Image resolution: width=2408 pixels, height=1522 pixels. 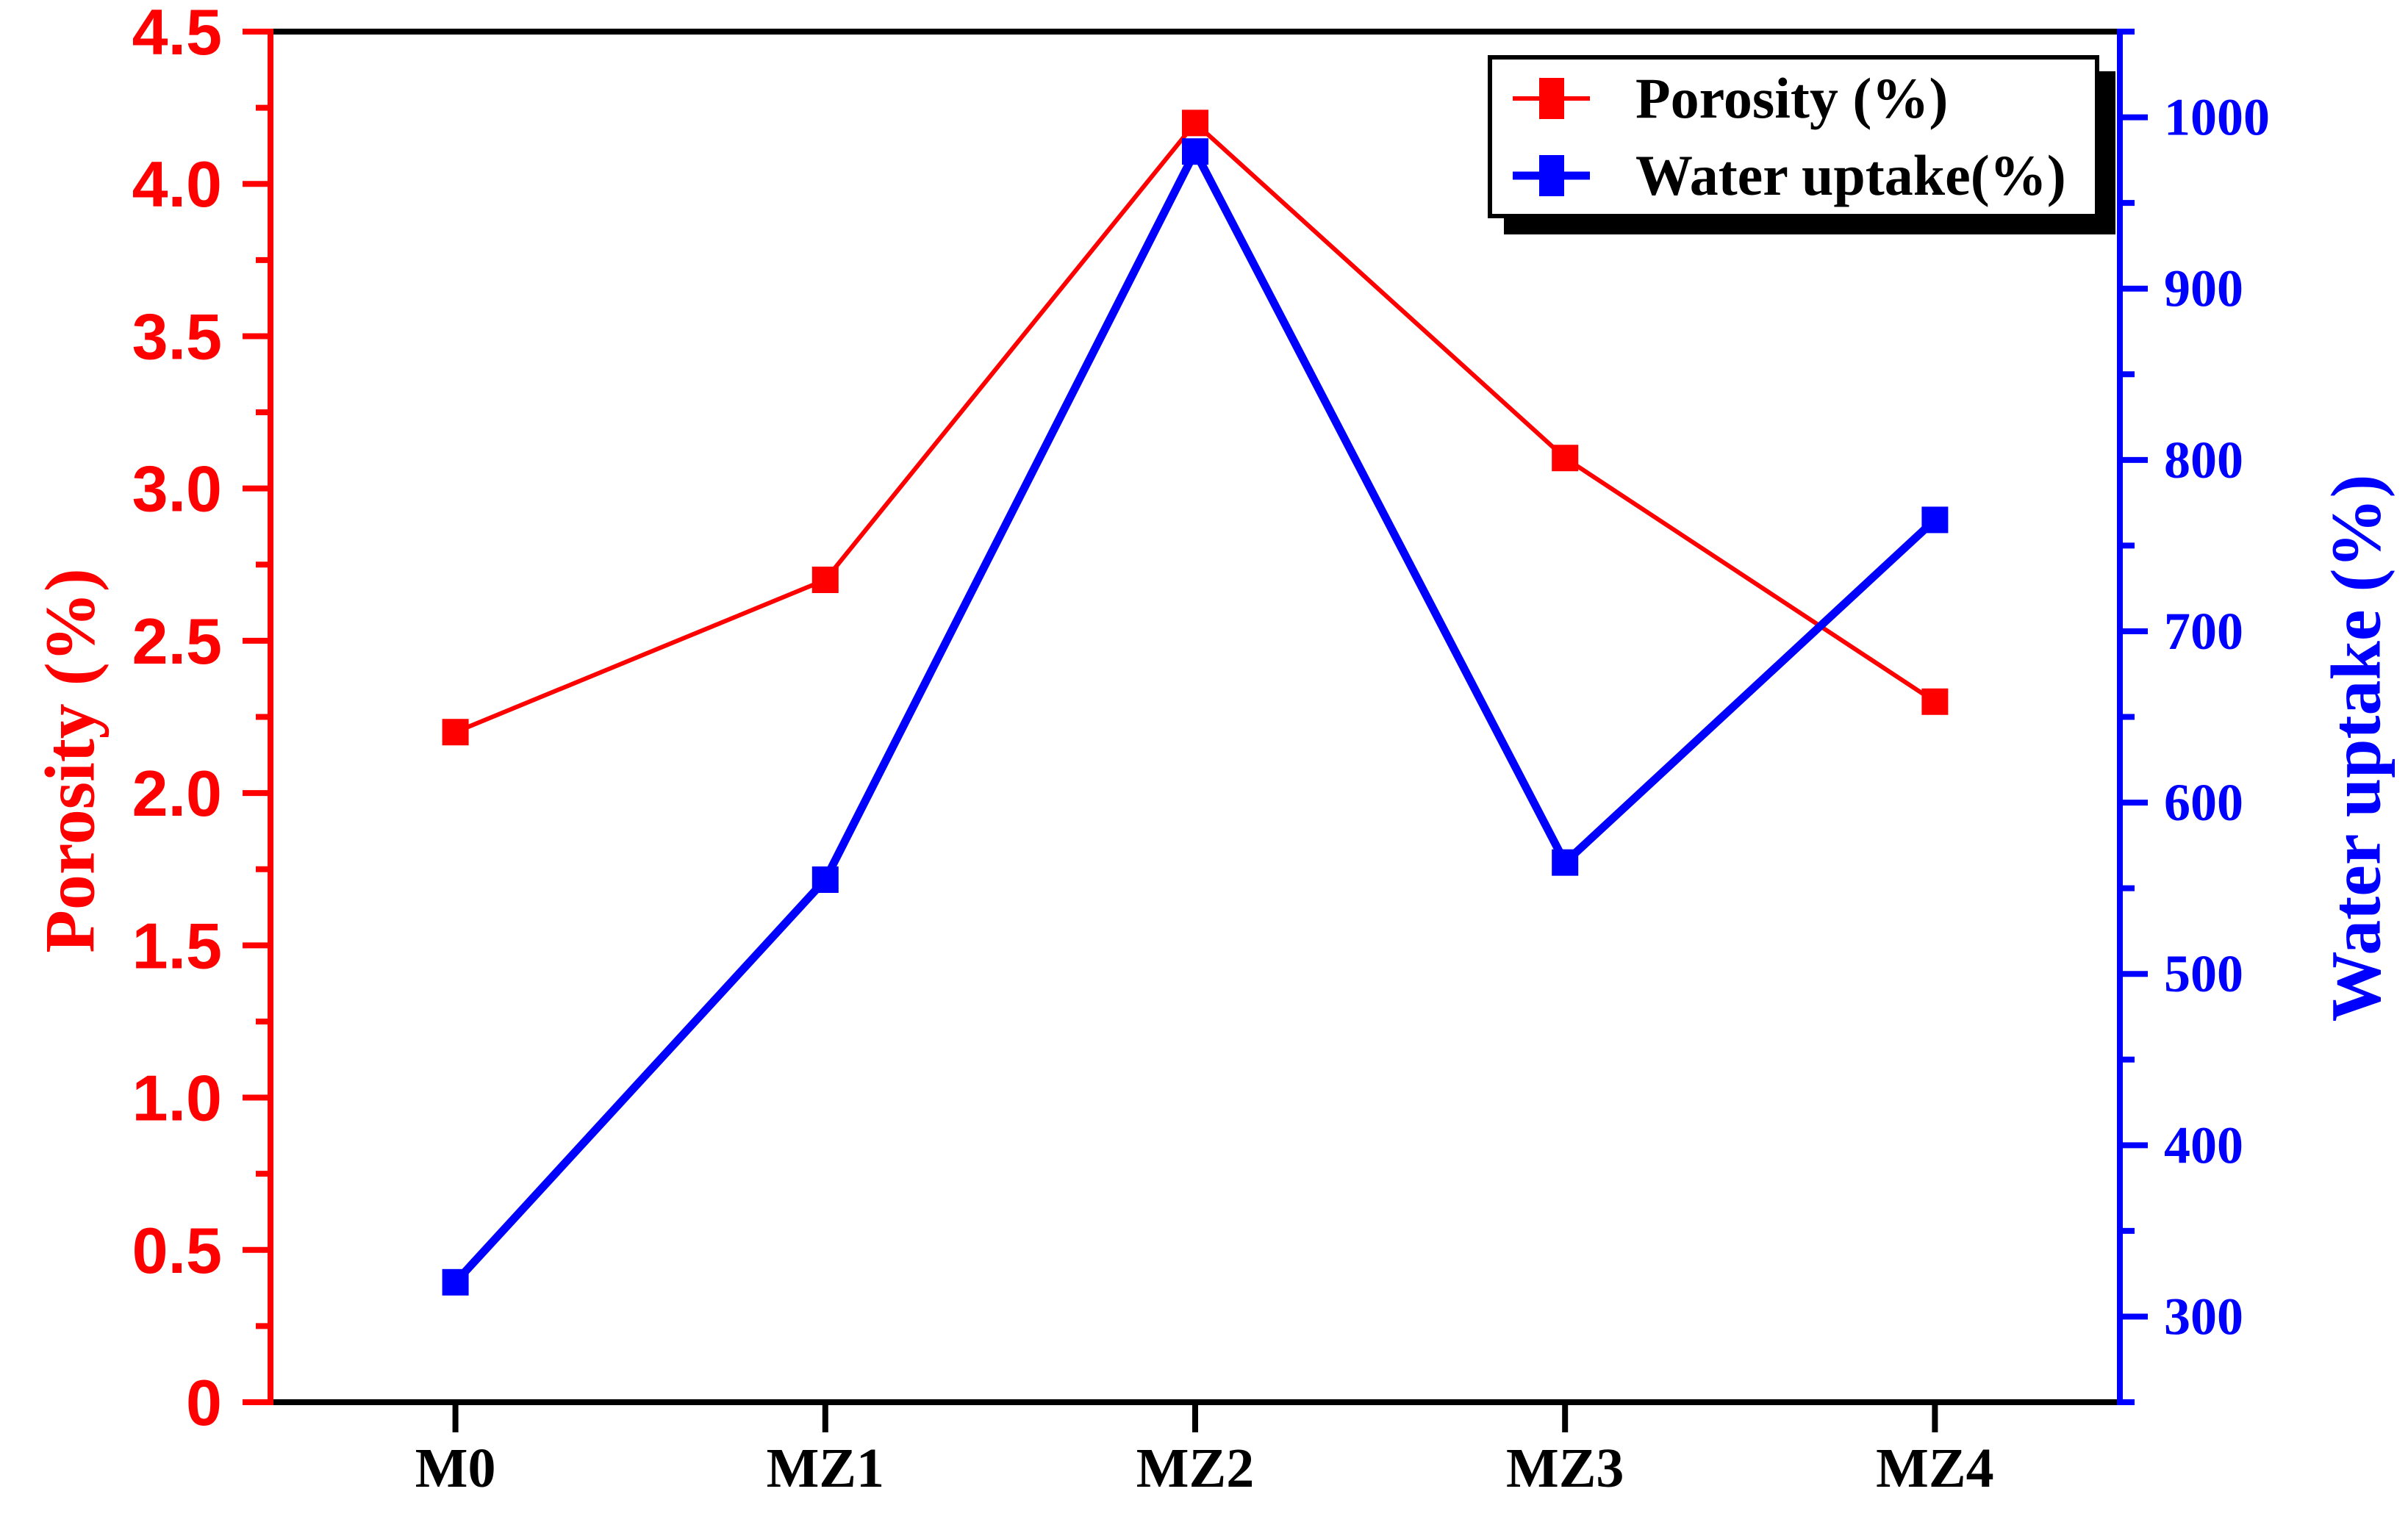 I want to click on x-tick-label: M0, so click(x=456, y=1468).